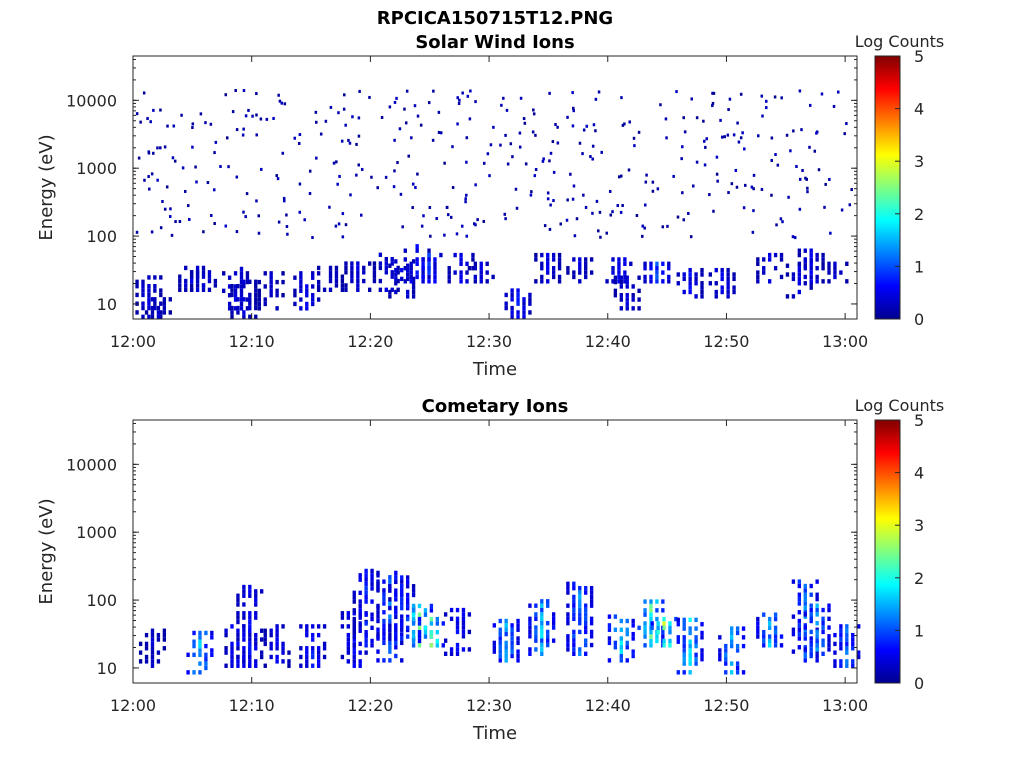 This screenshot has width=1024, height=768. What do you see at coordinates (495, 18) in the screenshot?
I see `figure-title: RPCICA150715T12.PNG` at bounding box center [495, 18].